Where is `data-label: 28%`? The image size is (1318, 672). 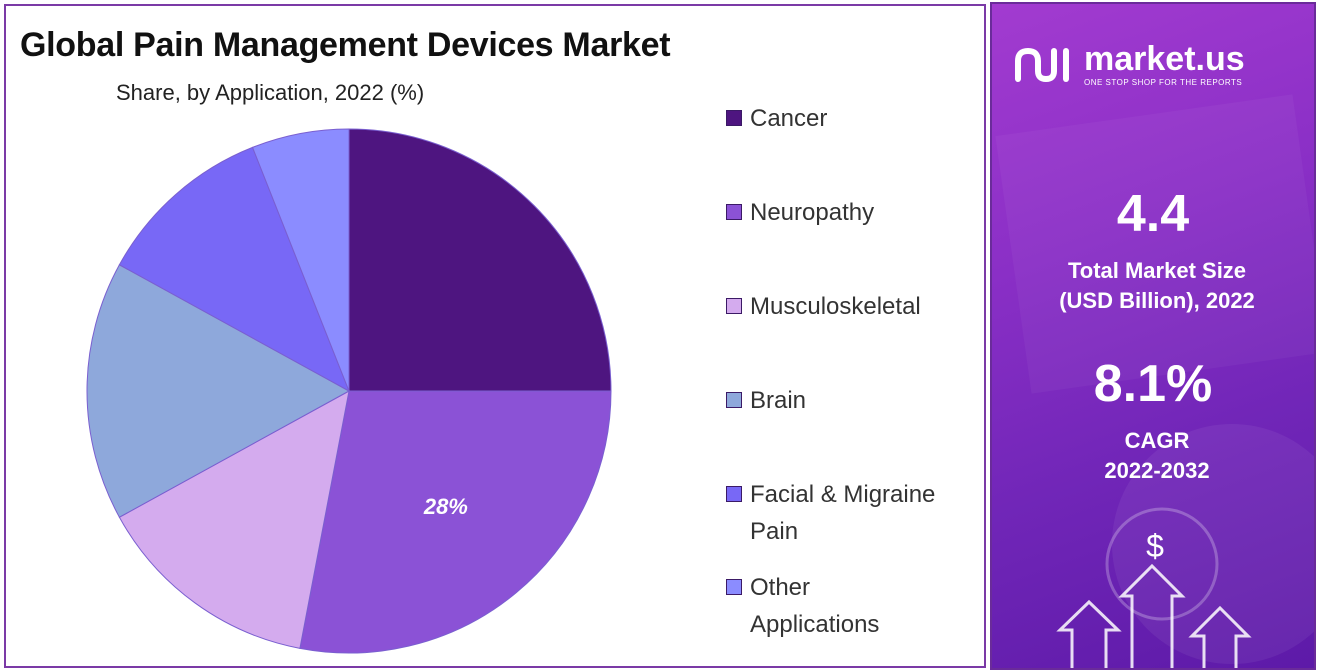 data-label: 28% is located at coordinates (445, 506).